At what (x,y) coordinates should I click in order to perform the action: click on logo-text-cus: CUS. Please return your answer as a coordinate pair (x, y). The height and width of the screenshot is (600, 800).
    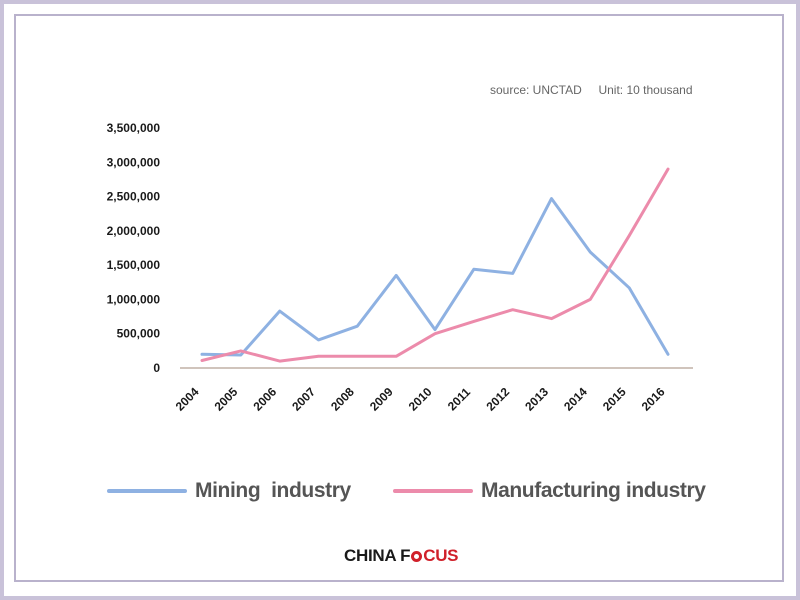
    Looking at the image, I should click on (441, 555).